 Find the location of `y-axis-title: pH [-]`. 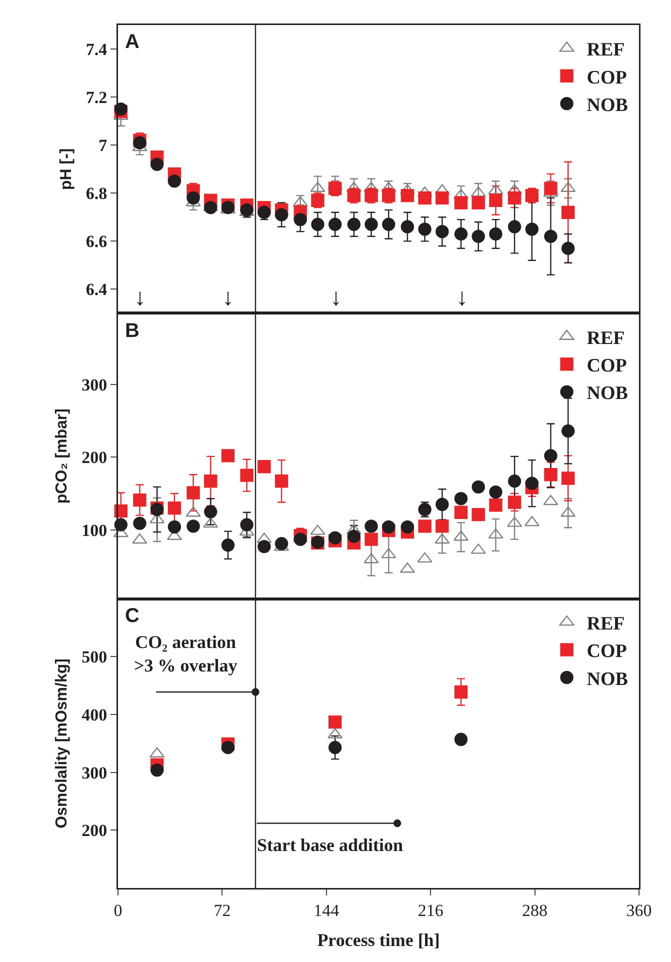

y-axis-title: pH [-] is located at coordinates (66, 169).